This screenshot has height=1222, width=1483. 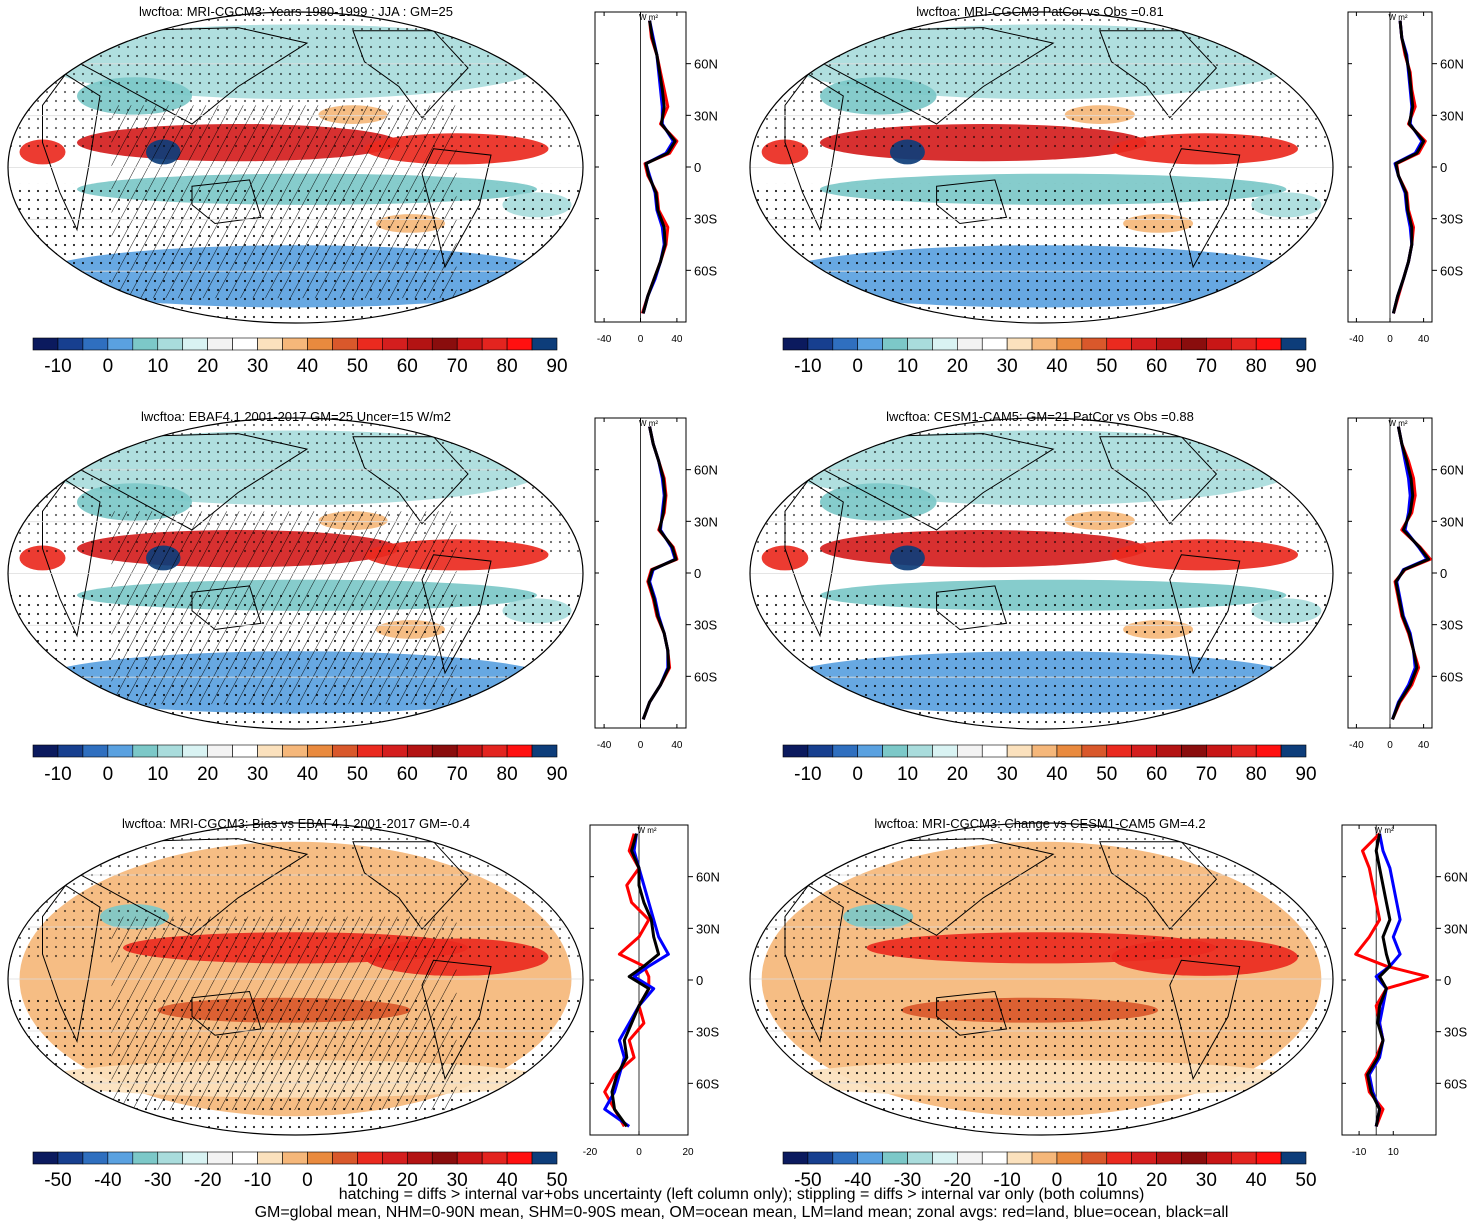 What do you see at coordinates (1404, 991) in the screenshot?
I see `zonal-mean-plot: W m² 60N 30N 0 30S 60S -10 10` at bounding box center [1404, 991].